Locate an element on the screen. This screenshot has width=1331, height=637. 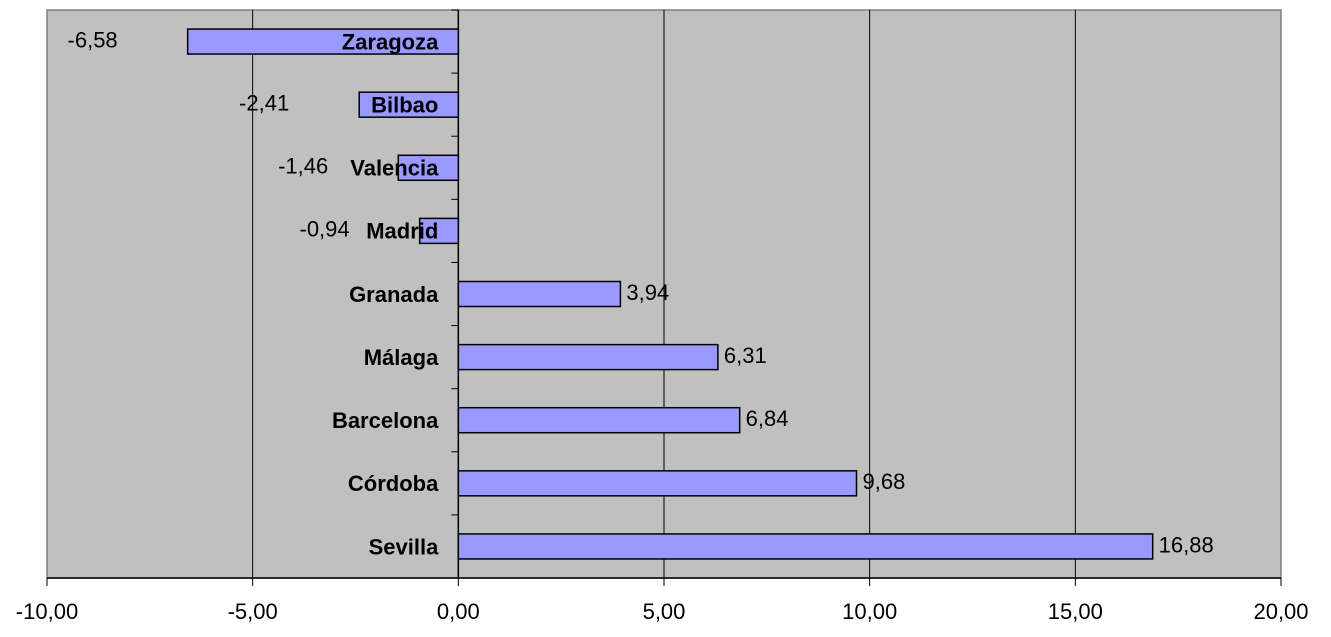
value-label: 16,88 is located at coordinates (1186, 544).